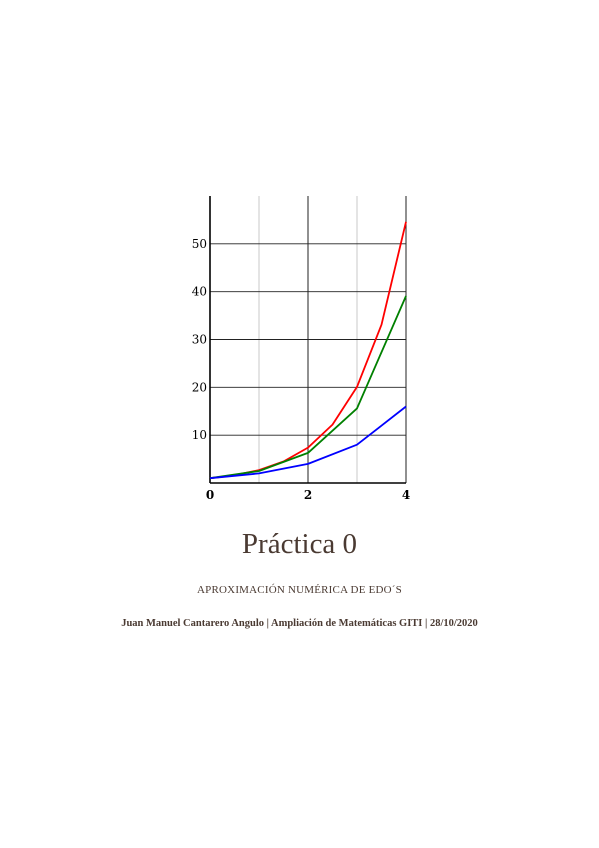 This screenshot has height=848, width=599. Describe the element at coordinates (453, 623) in the screenshot. I see `cover-date: 28/10/2020` at that location.